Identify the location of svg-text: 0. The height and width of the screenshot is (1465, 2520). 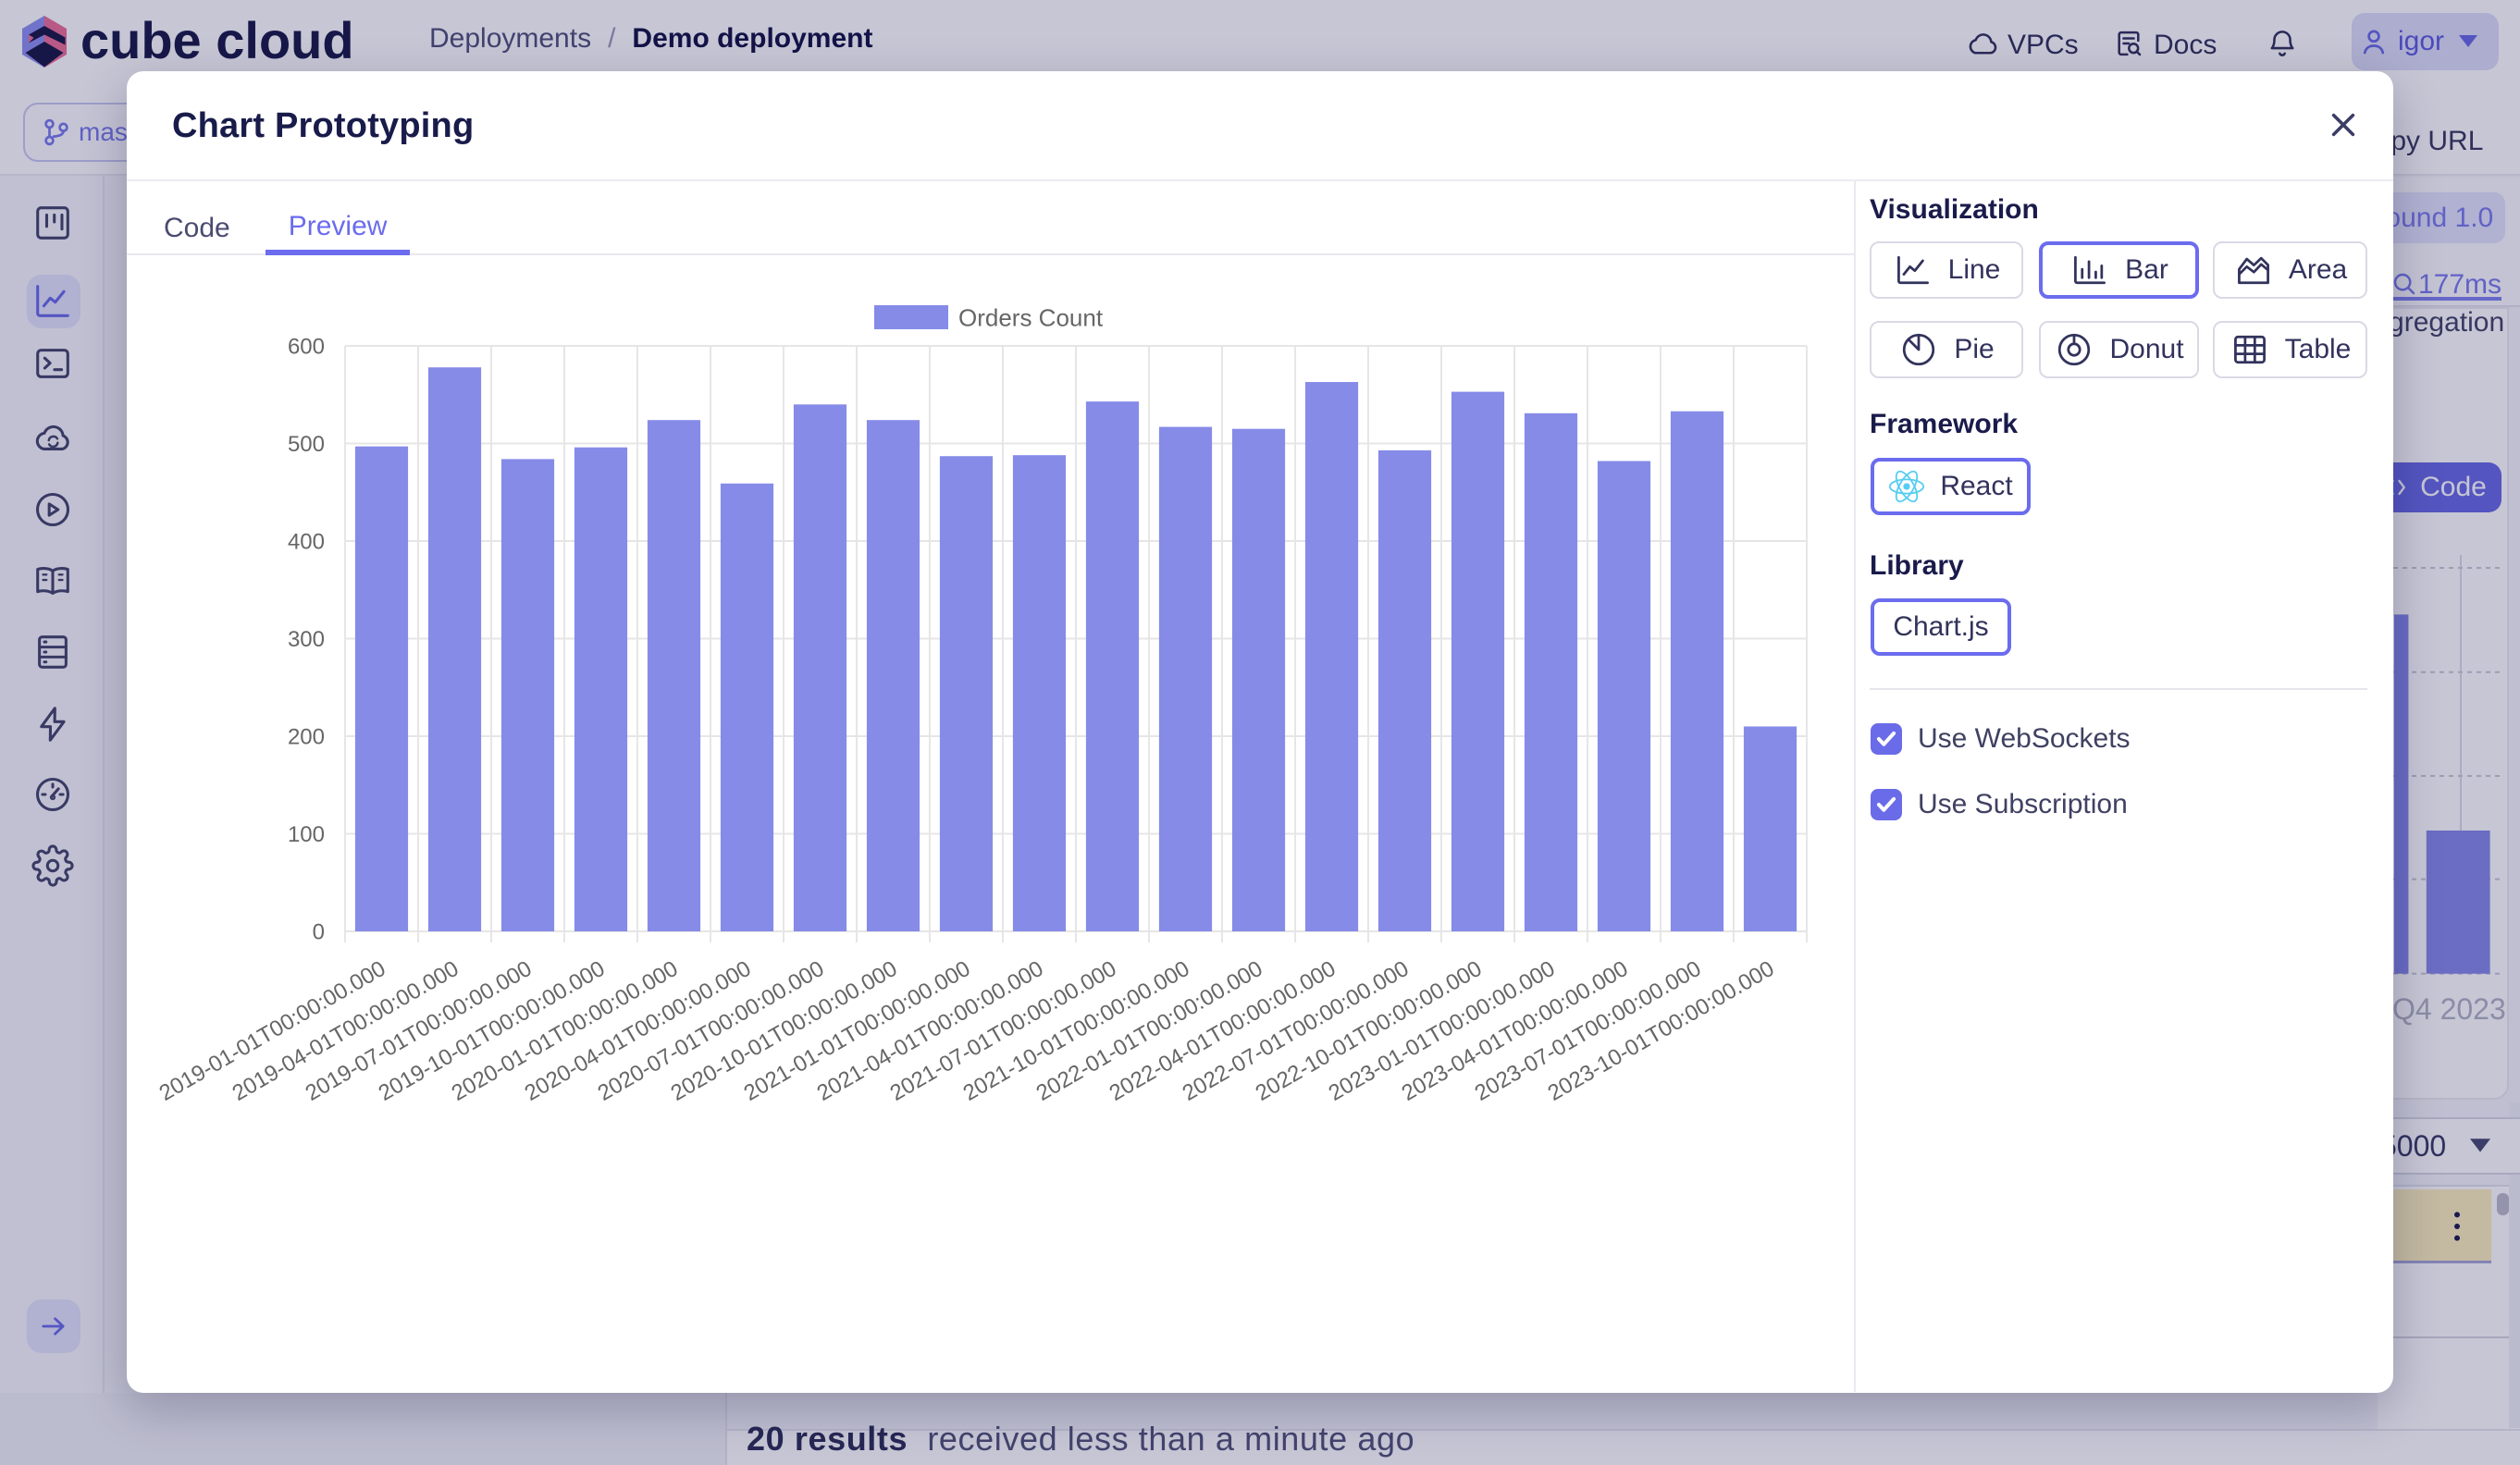
(319, 931).